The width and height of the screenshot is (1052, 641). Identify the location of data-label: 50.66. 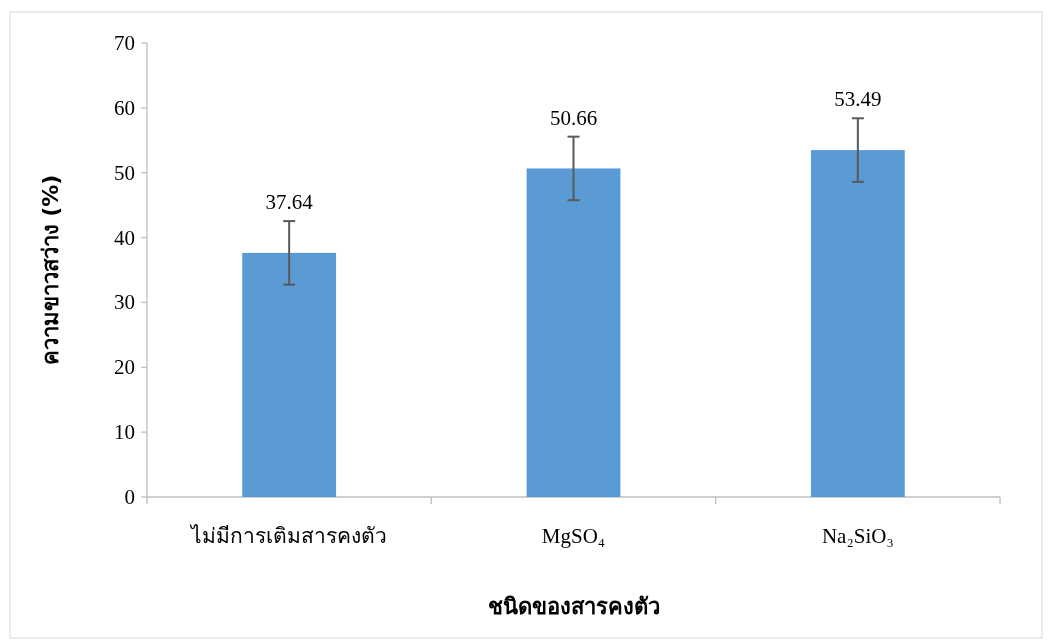
(573, 117).